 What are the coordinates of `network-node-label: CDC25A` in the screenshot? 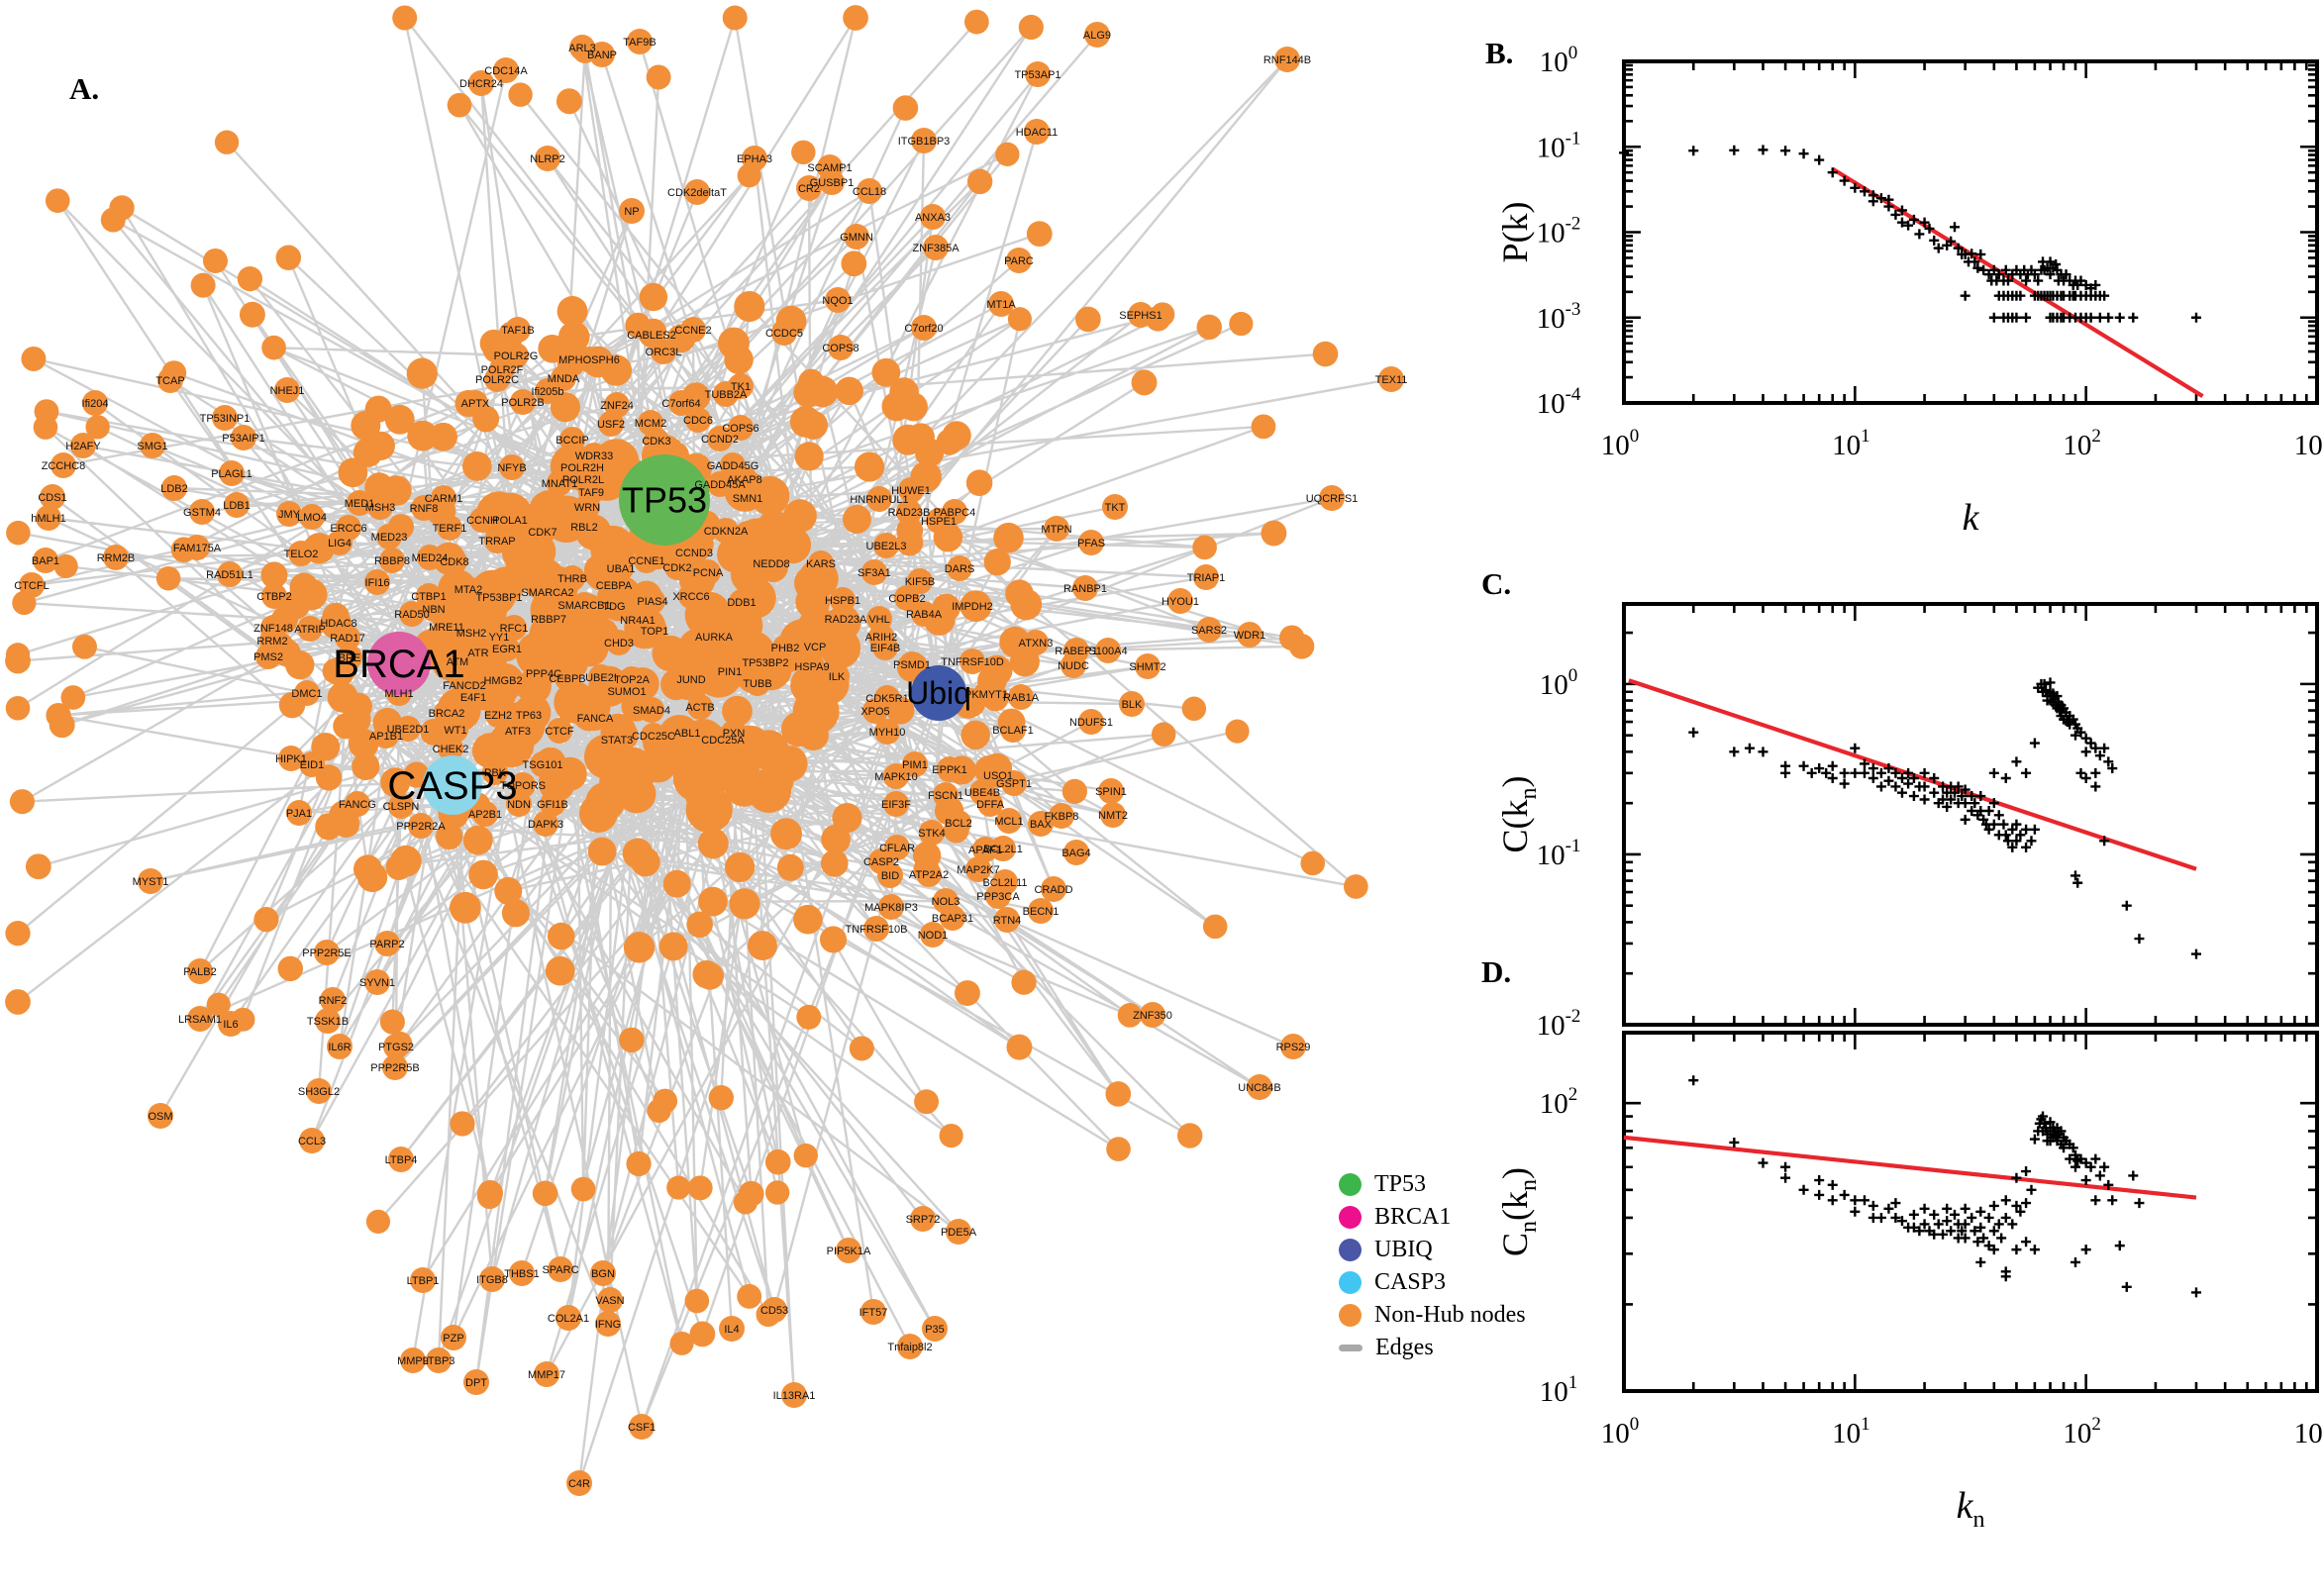 It's located at (723, 741).